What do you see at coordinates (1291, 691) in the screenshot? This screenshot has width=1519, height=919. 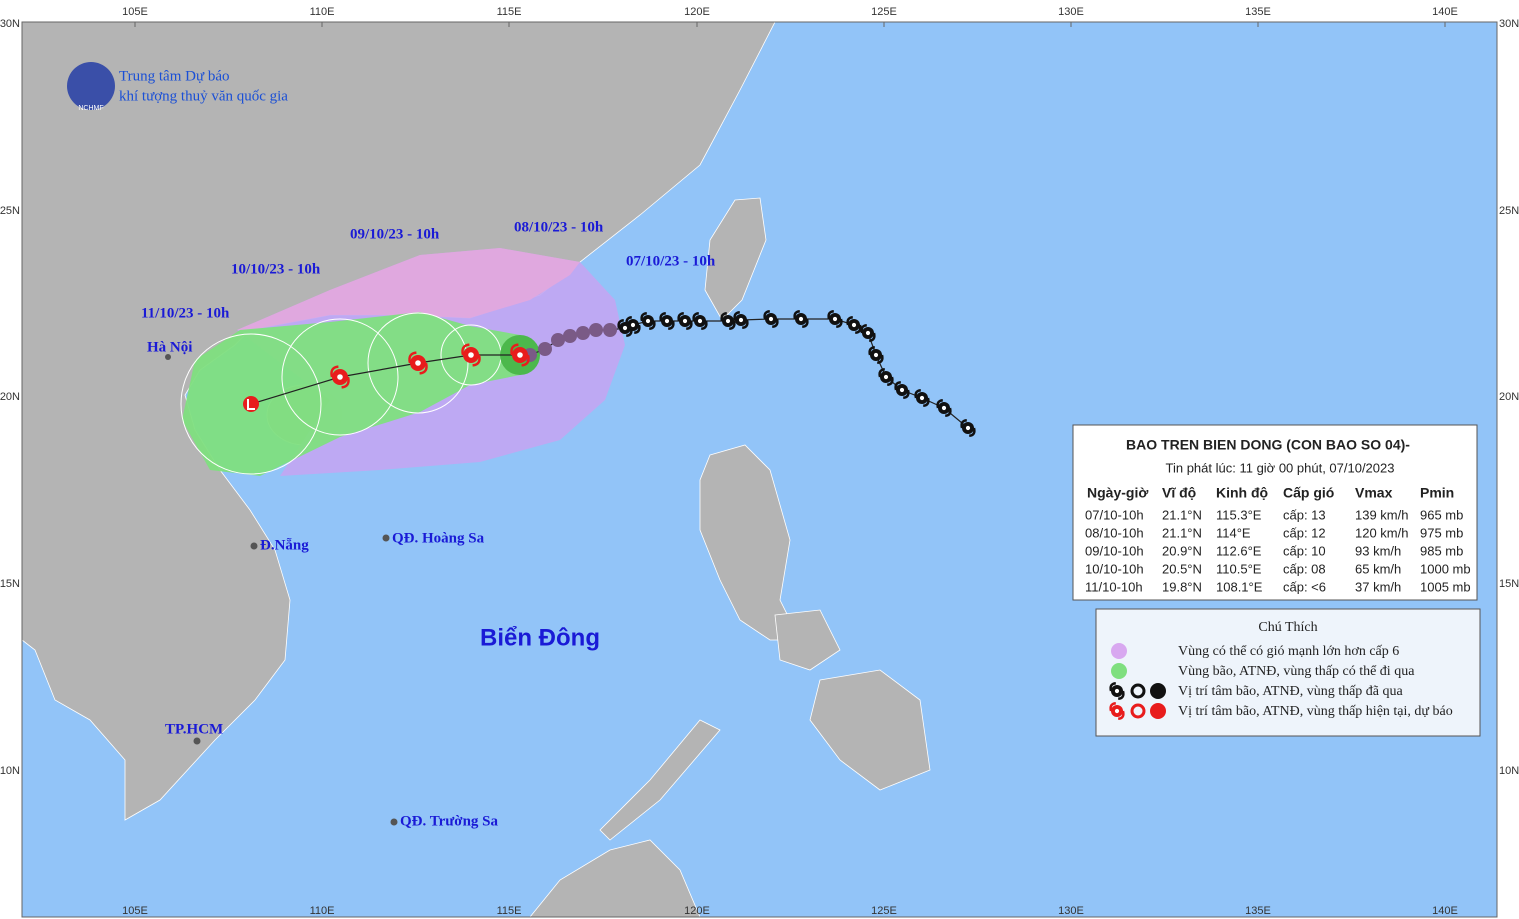 I see `legend-item: Vị trí tâm bão, ATNĐ, vùng thấp đã qua` at bounding box center [1291, 691].